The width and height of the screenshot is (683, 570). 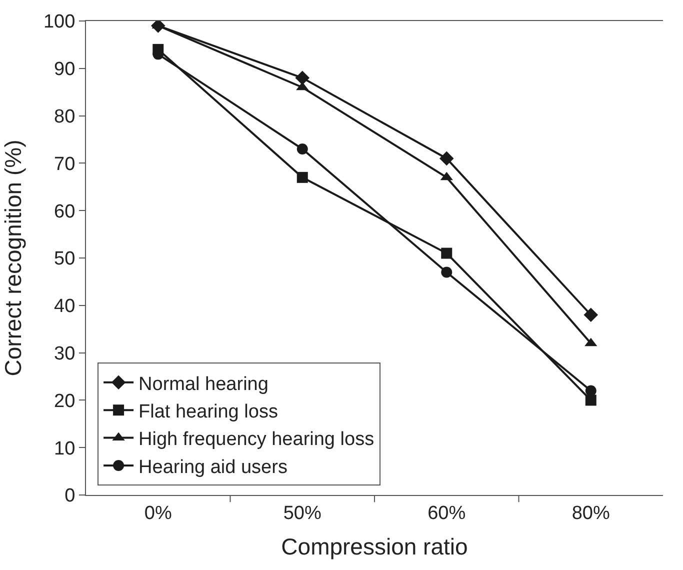 I want to click on y-tick-label: 0, so click(x=70, y=496).